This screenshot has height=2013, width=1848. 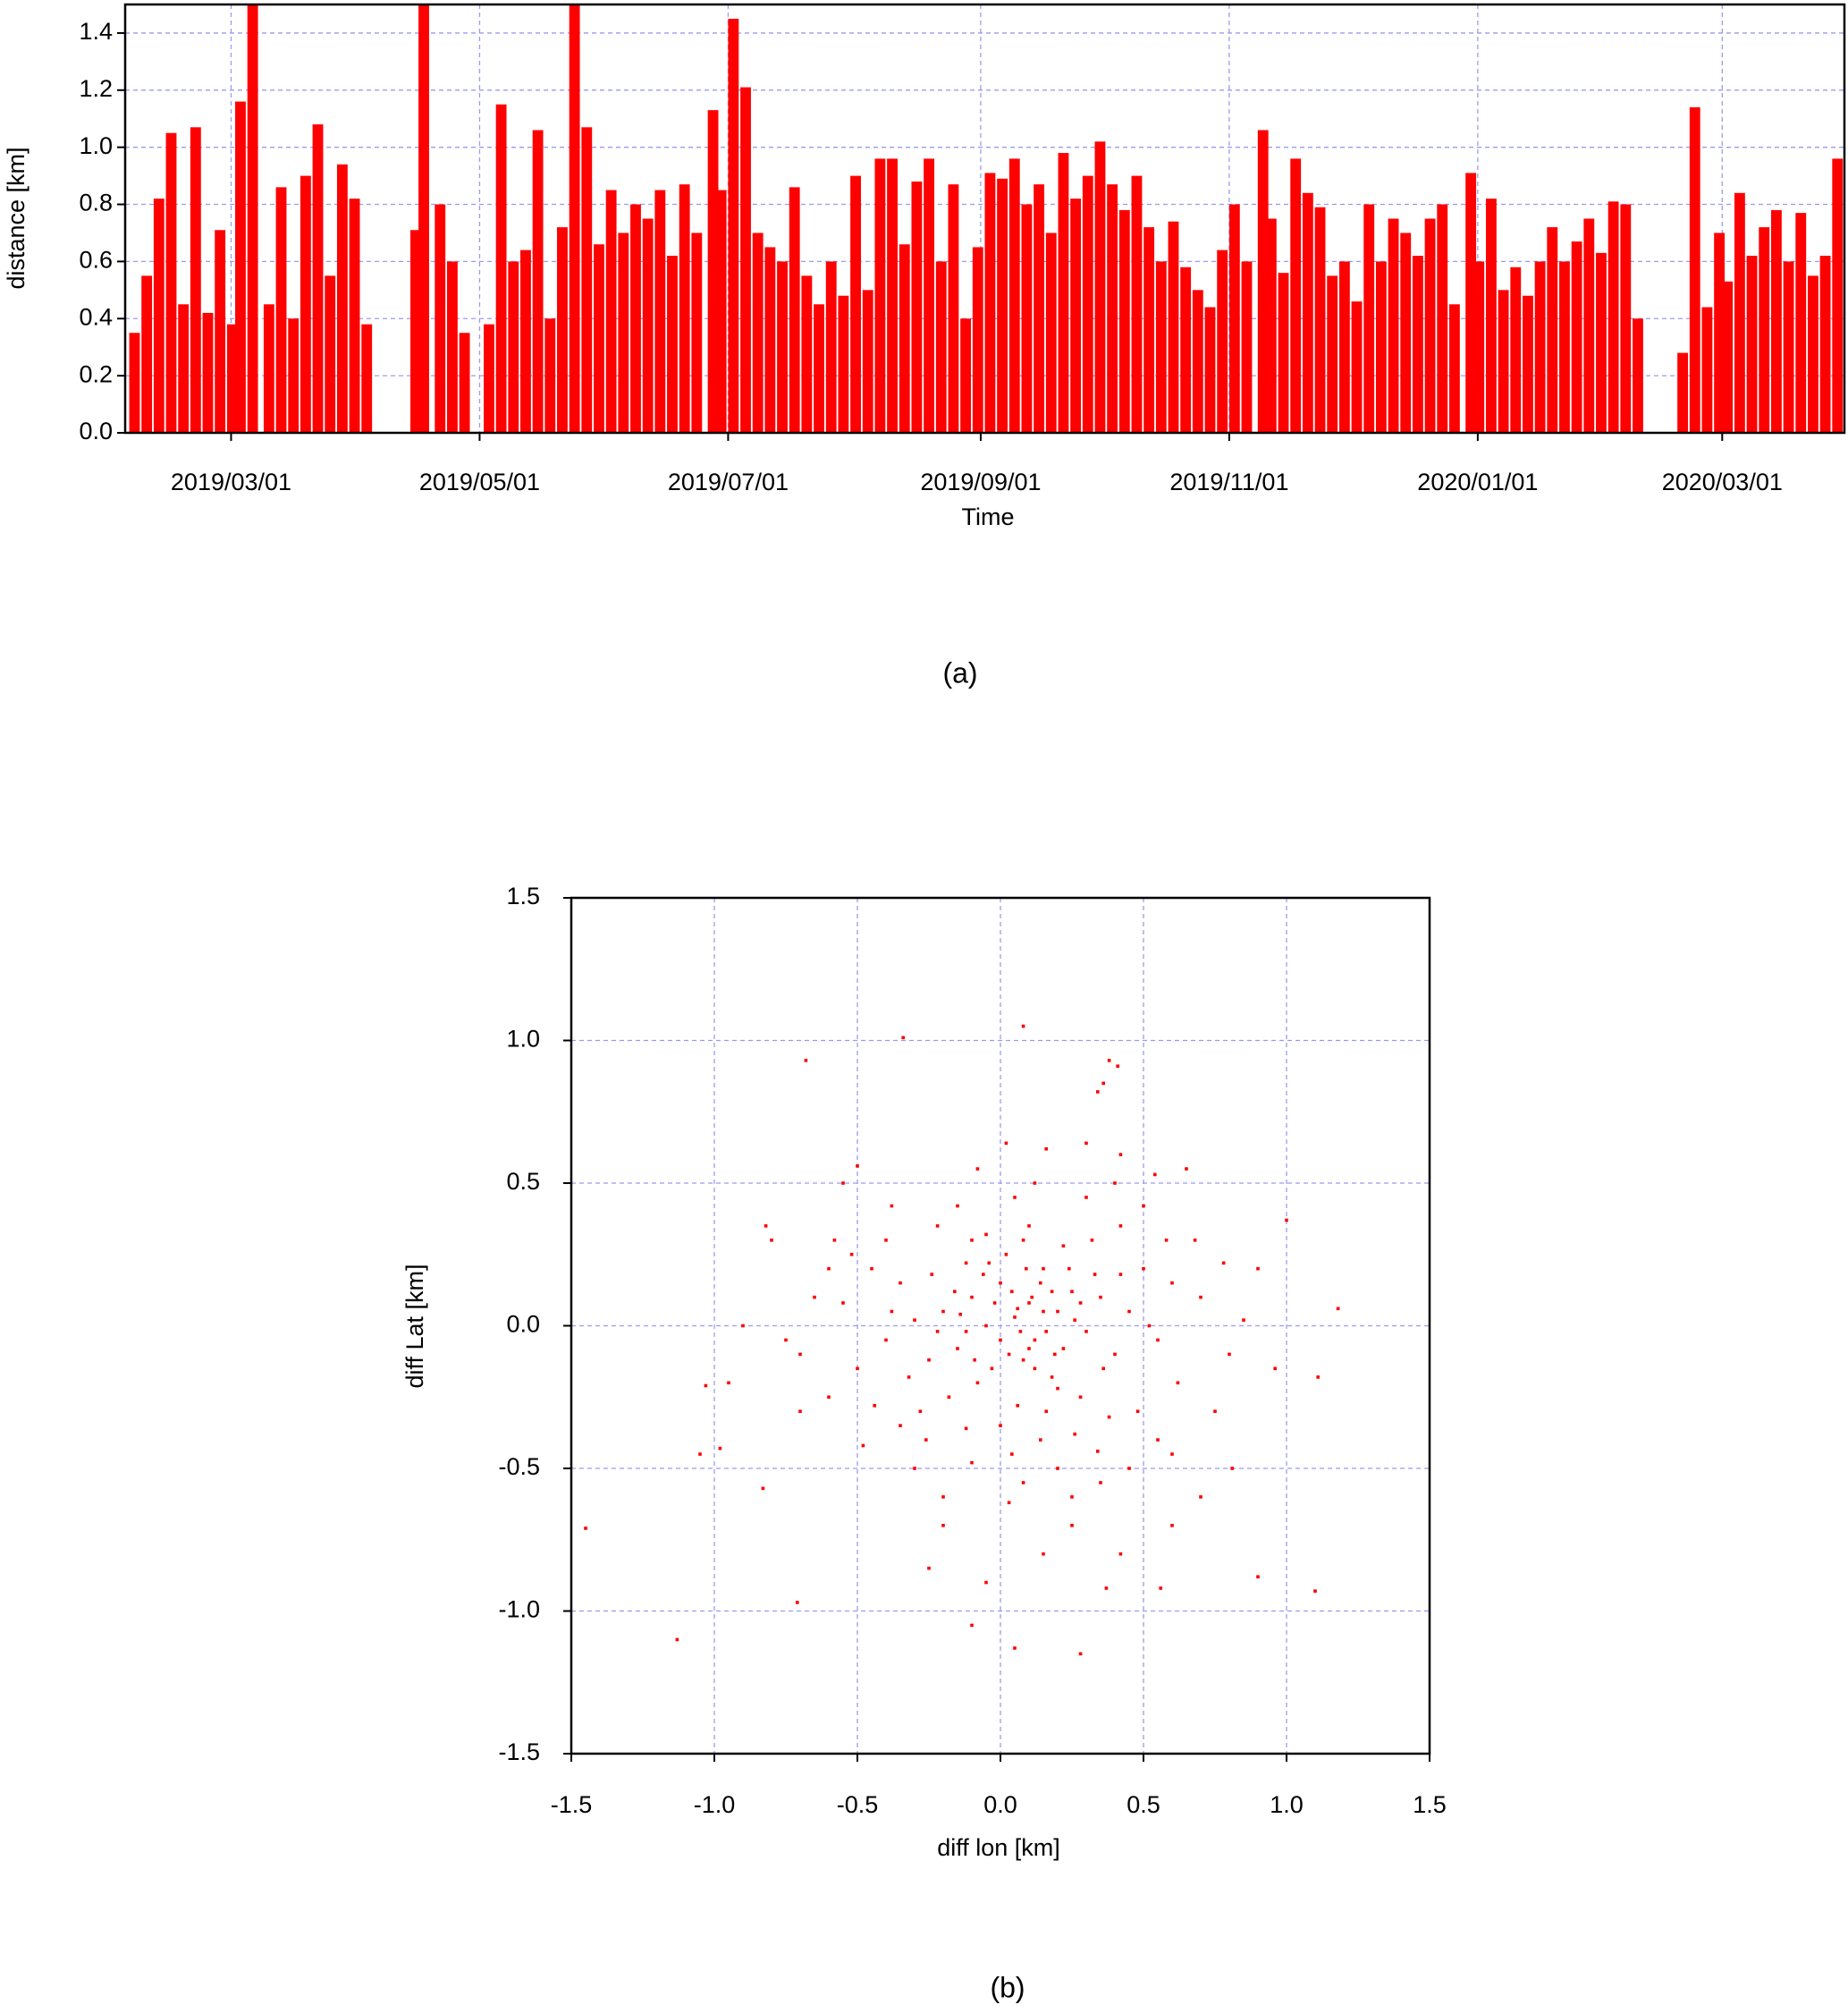 I want to click on y-tick-label: 1.5, so click(x=523, y=896).